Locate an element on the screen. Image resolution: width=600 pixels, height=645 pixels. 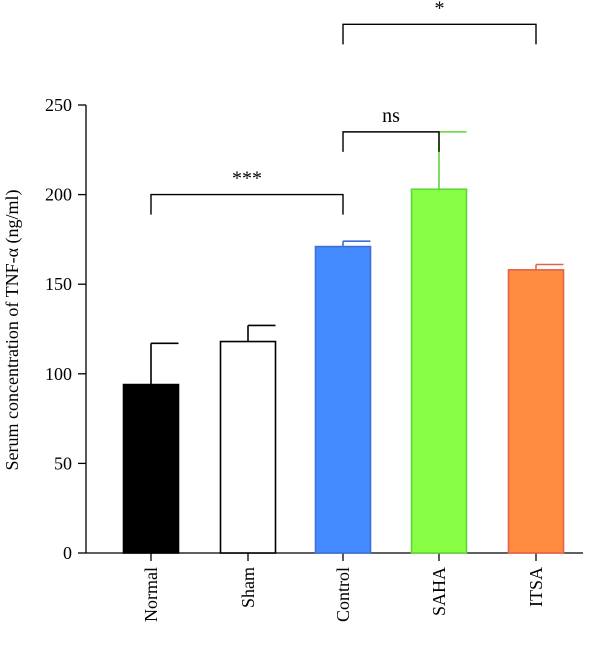
x-tick-label-itsa: ITSA is located at coordinates (536, 587).